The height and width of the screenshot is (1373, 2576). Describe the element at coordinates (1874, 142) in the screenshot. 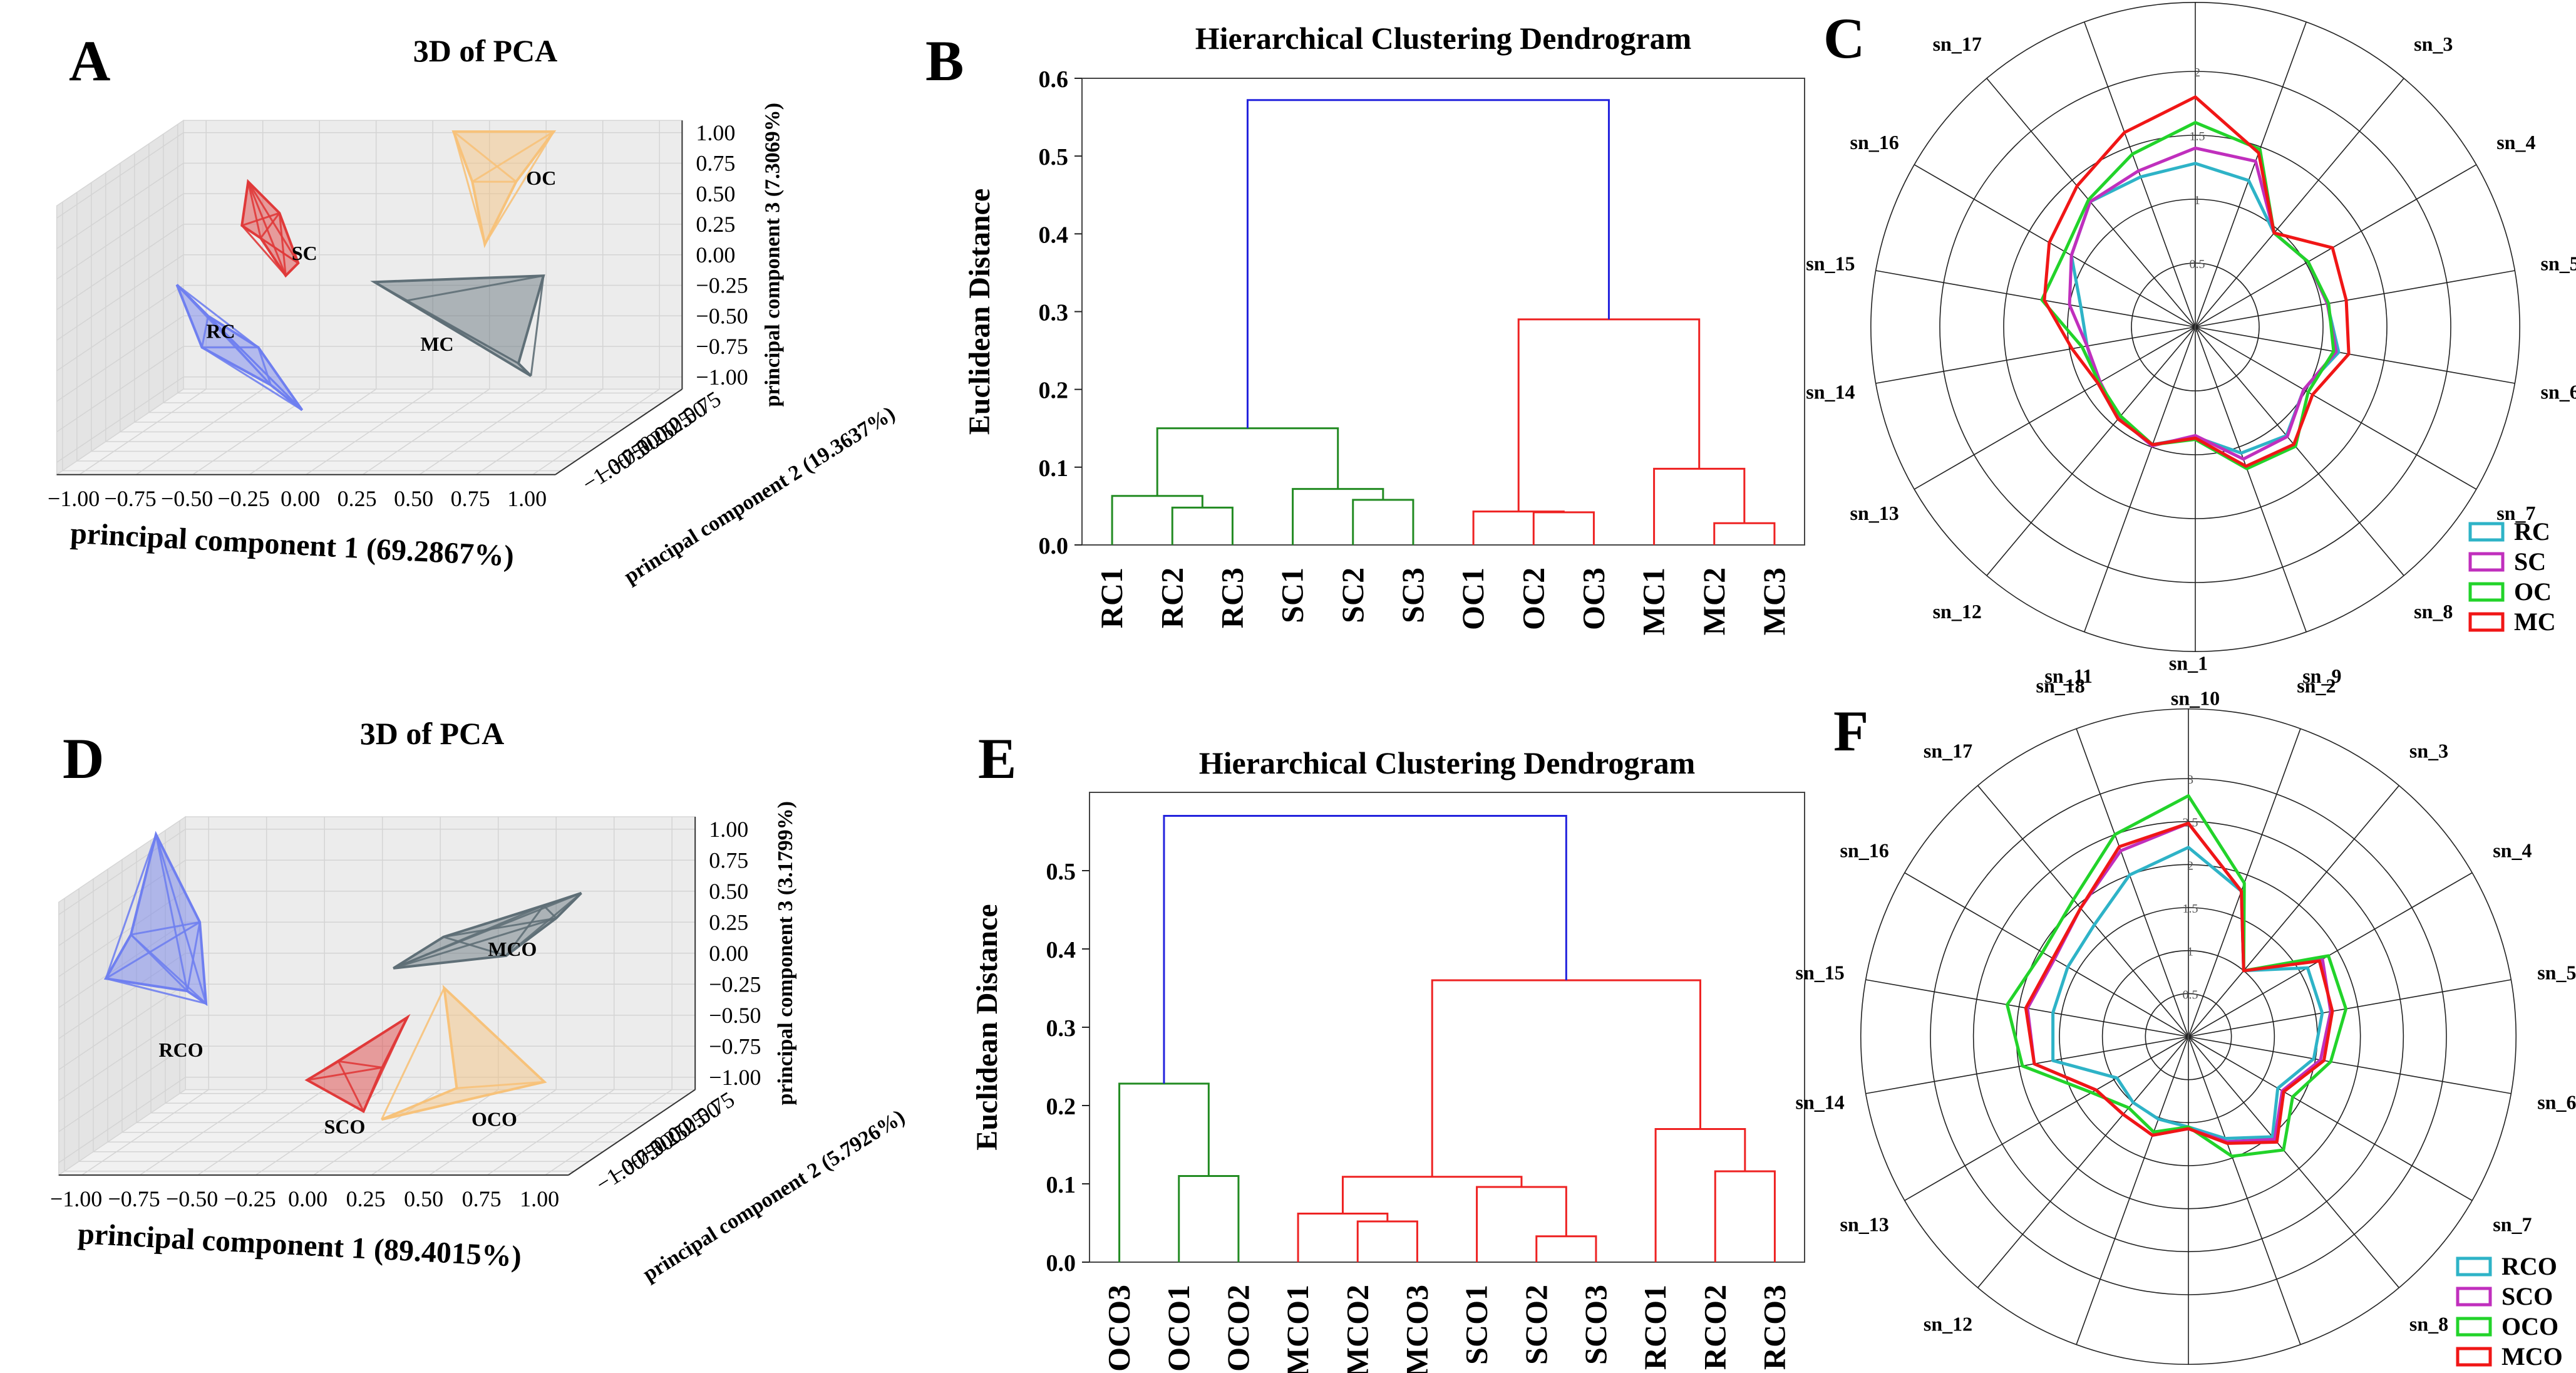

I see `radar-axis-label-sn-16: sn_16` at that location.